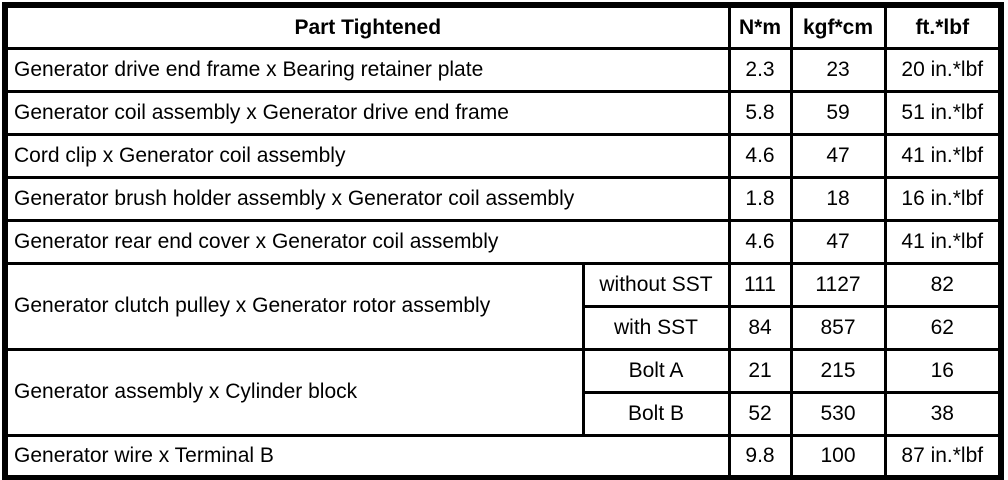  Describe the element at coordinates (760, 456) in the screenshot. I see `nm-cell: 9.8` at that location.